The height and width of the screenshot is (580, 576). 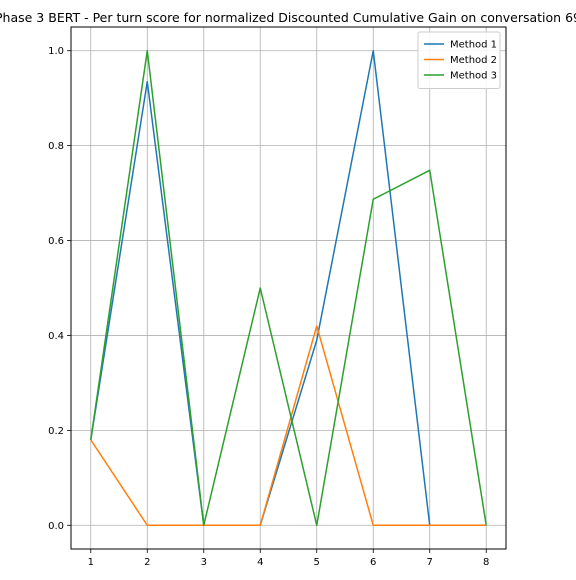 What do you see at coordinates (260, 562) in the screenshot?
I see `x-tick-label: 4` at bounding box center [260, 562].